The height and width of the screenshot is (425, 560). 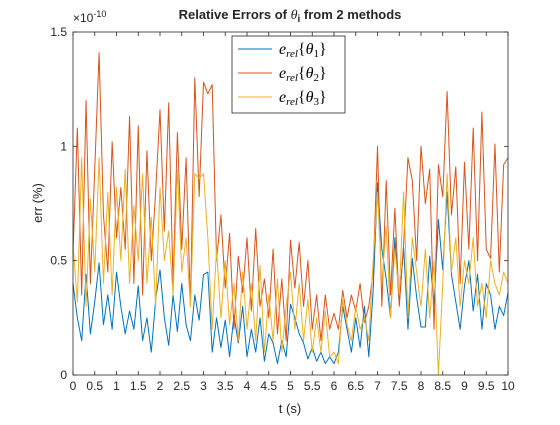 I want to click on chart-title: Relative Errors of θi from 2 methods, so click(x=290, y=16).